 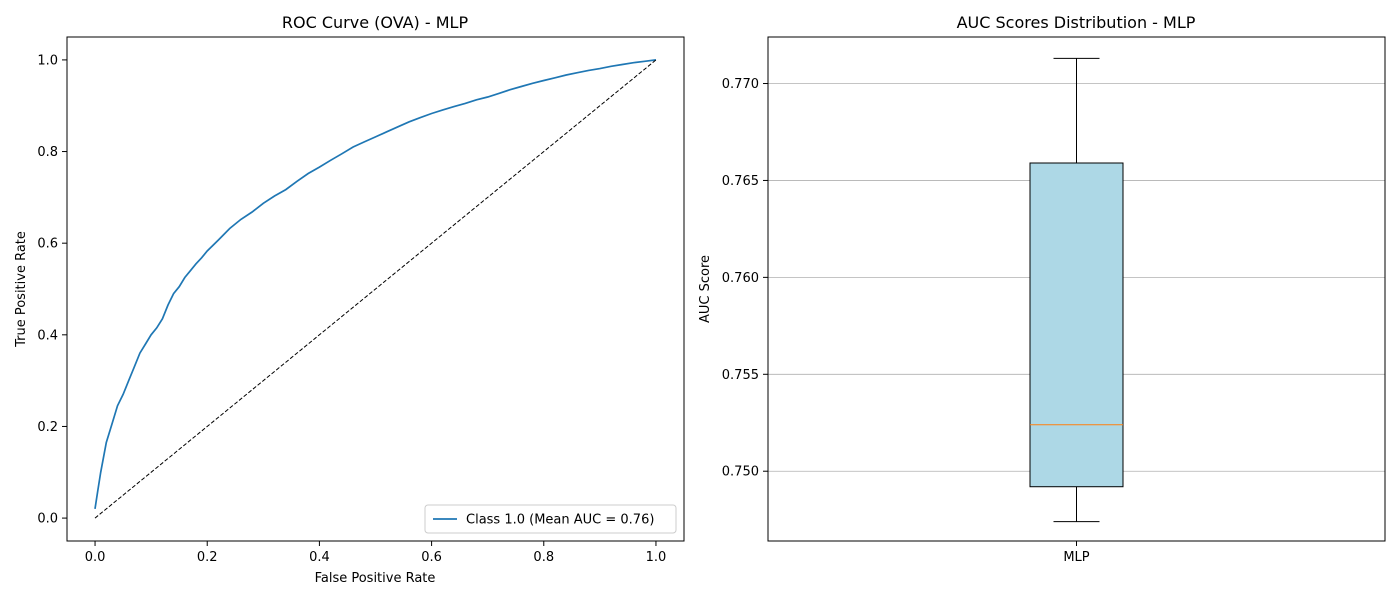 What do you see at coordinates (47, 244) in the screenshot?
I see `roc-y-tick-label: 0.6` at bounding box center [47, 244].